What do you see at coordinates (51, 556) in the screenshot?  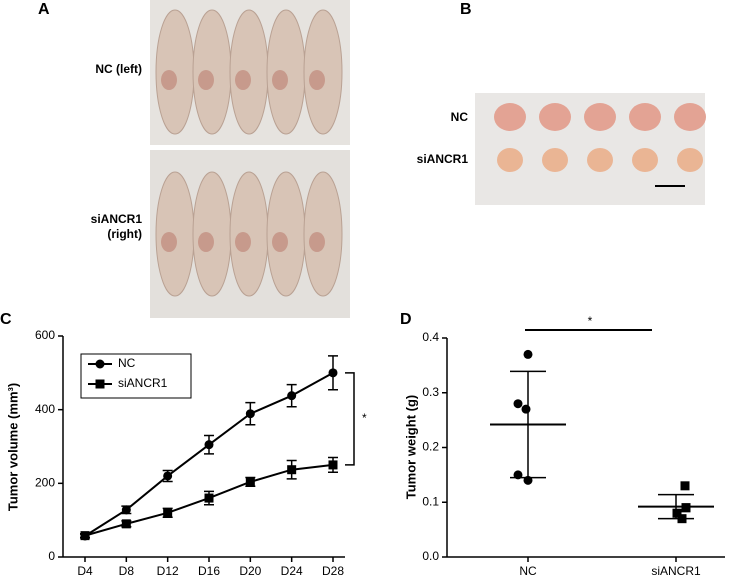 I see `y-tick-label: 0` at bounding box center [51, 556].